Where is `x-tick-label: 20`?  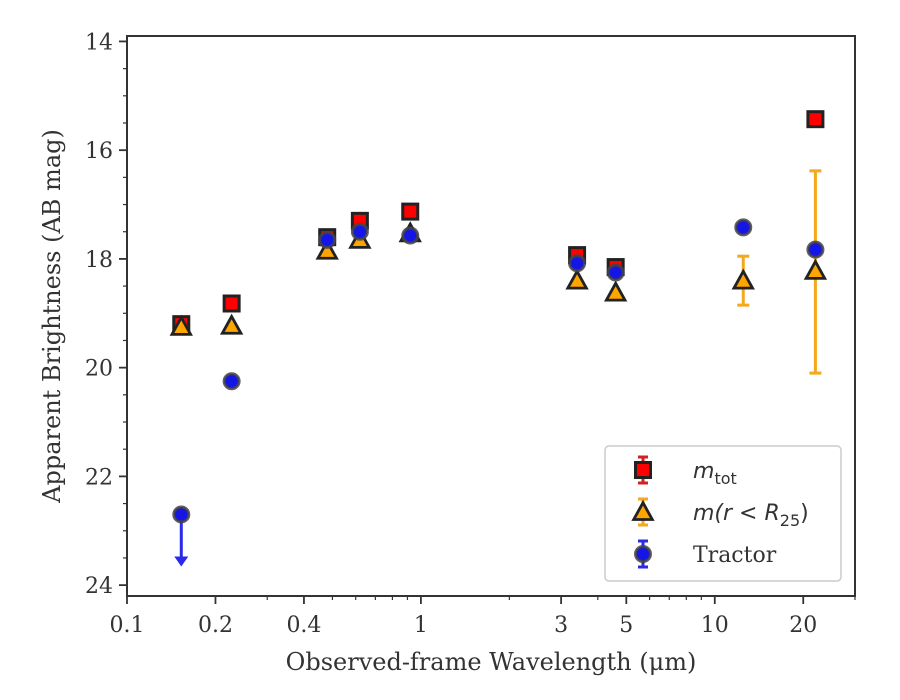
x-tick-label: 20 is located at coordinates (803, 625).